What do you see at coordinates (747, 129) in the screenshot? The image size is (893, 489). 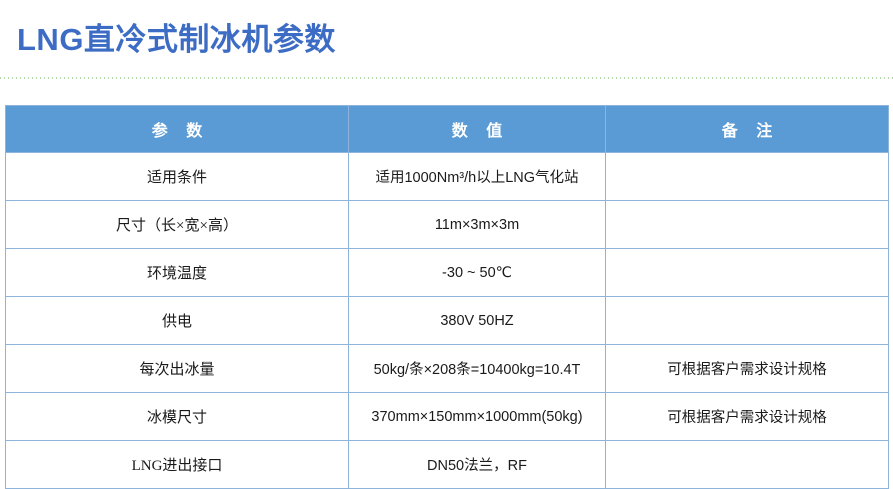 I see `column-header-remark: 备 注` at bounding box center [747, 129].